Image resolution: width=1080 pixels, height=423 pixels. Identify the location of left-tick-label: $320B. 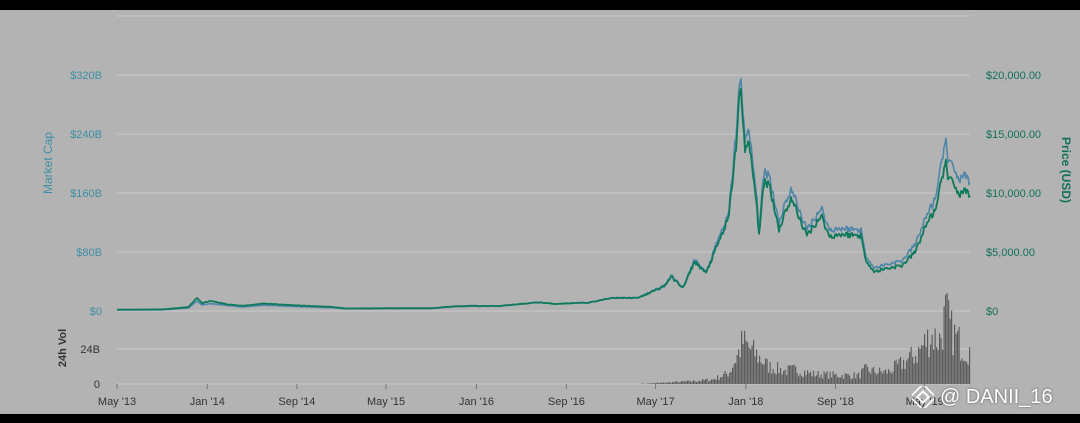
(86, 76).